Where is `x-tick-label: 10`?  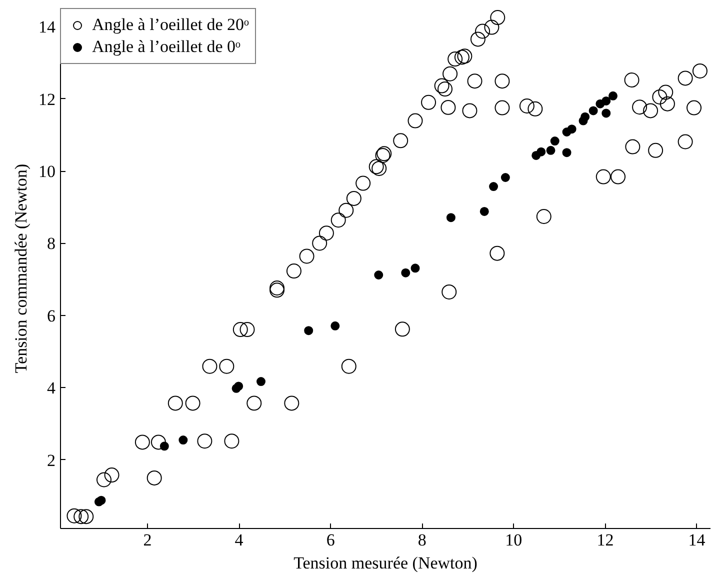
x-tick-label: 10 is located at coordinates (513, 540).